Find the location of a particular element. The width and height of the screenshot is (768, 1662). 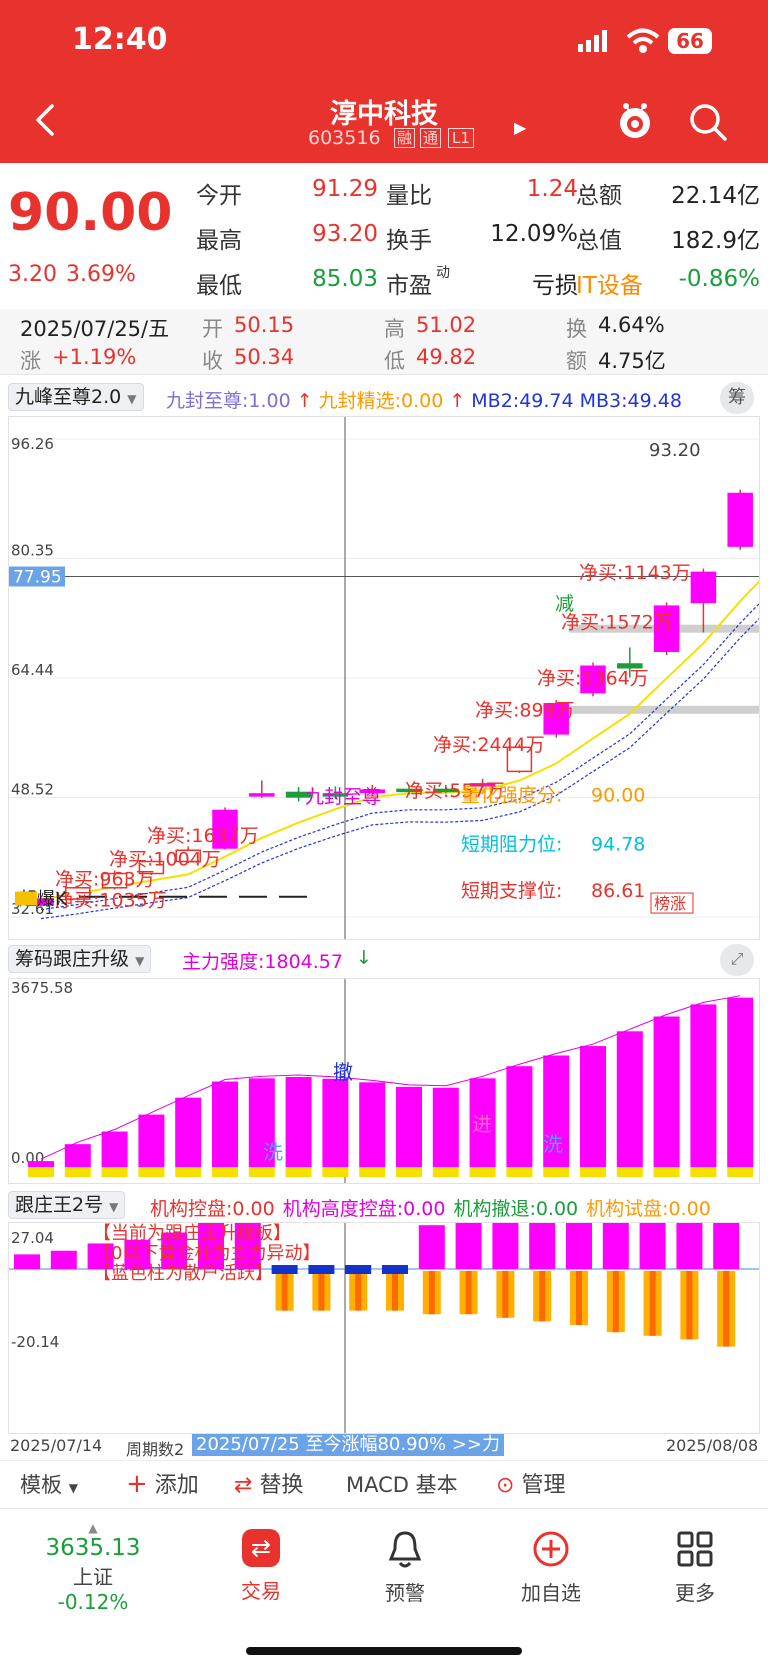

chip-indicator-select: 筹码跟庄升级 ▼ is located at coordinates (80, 959).